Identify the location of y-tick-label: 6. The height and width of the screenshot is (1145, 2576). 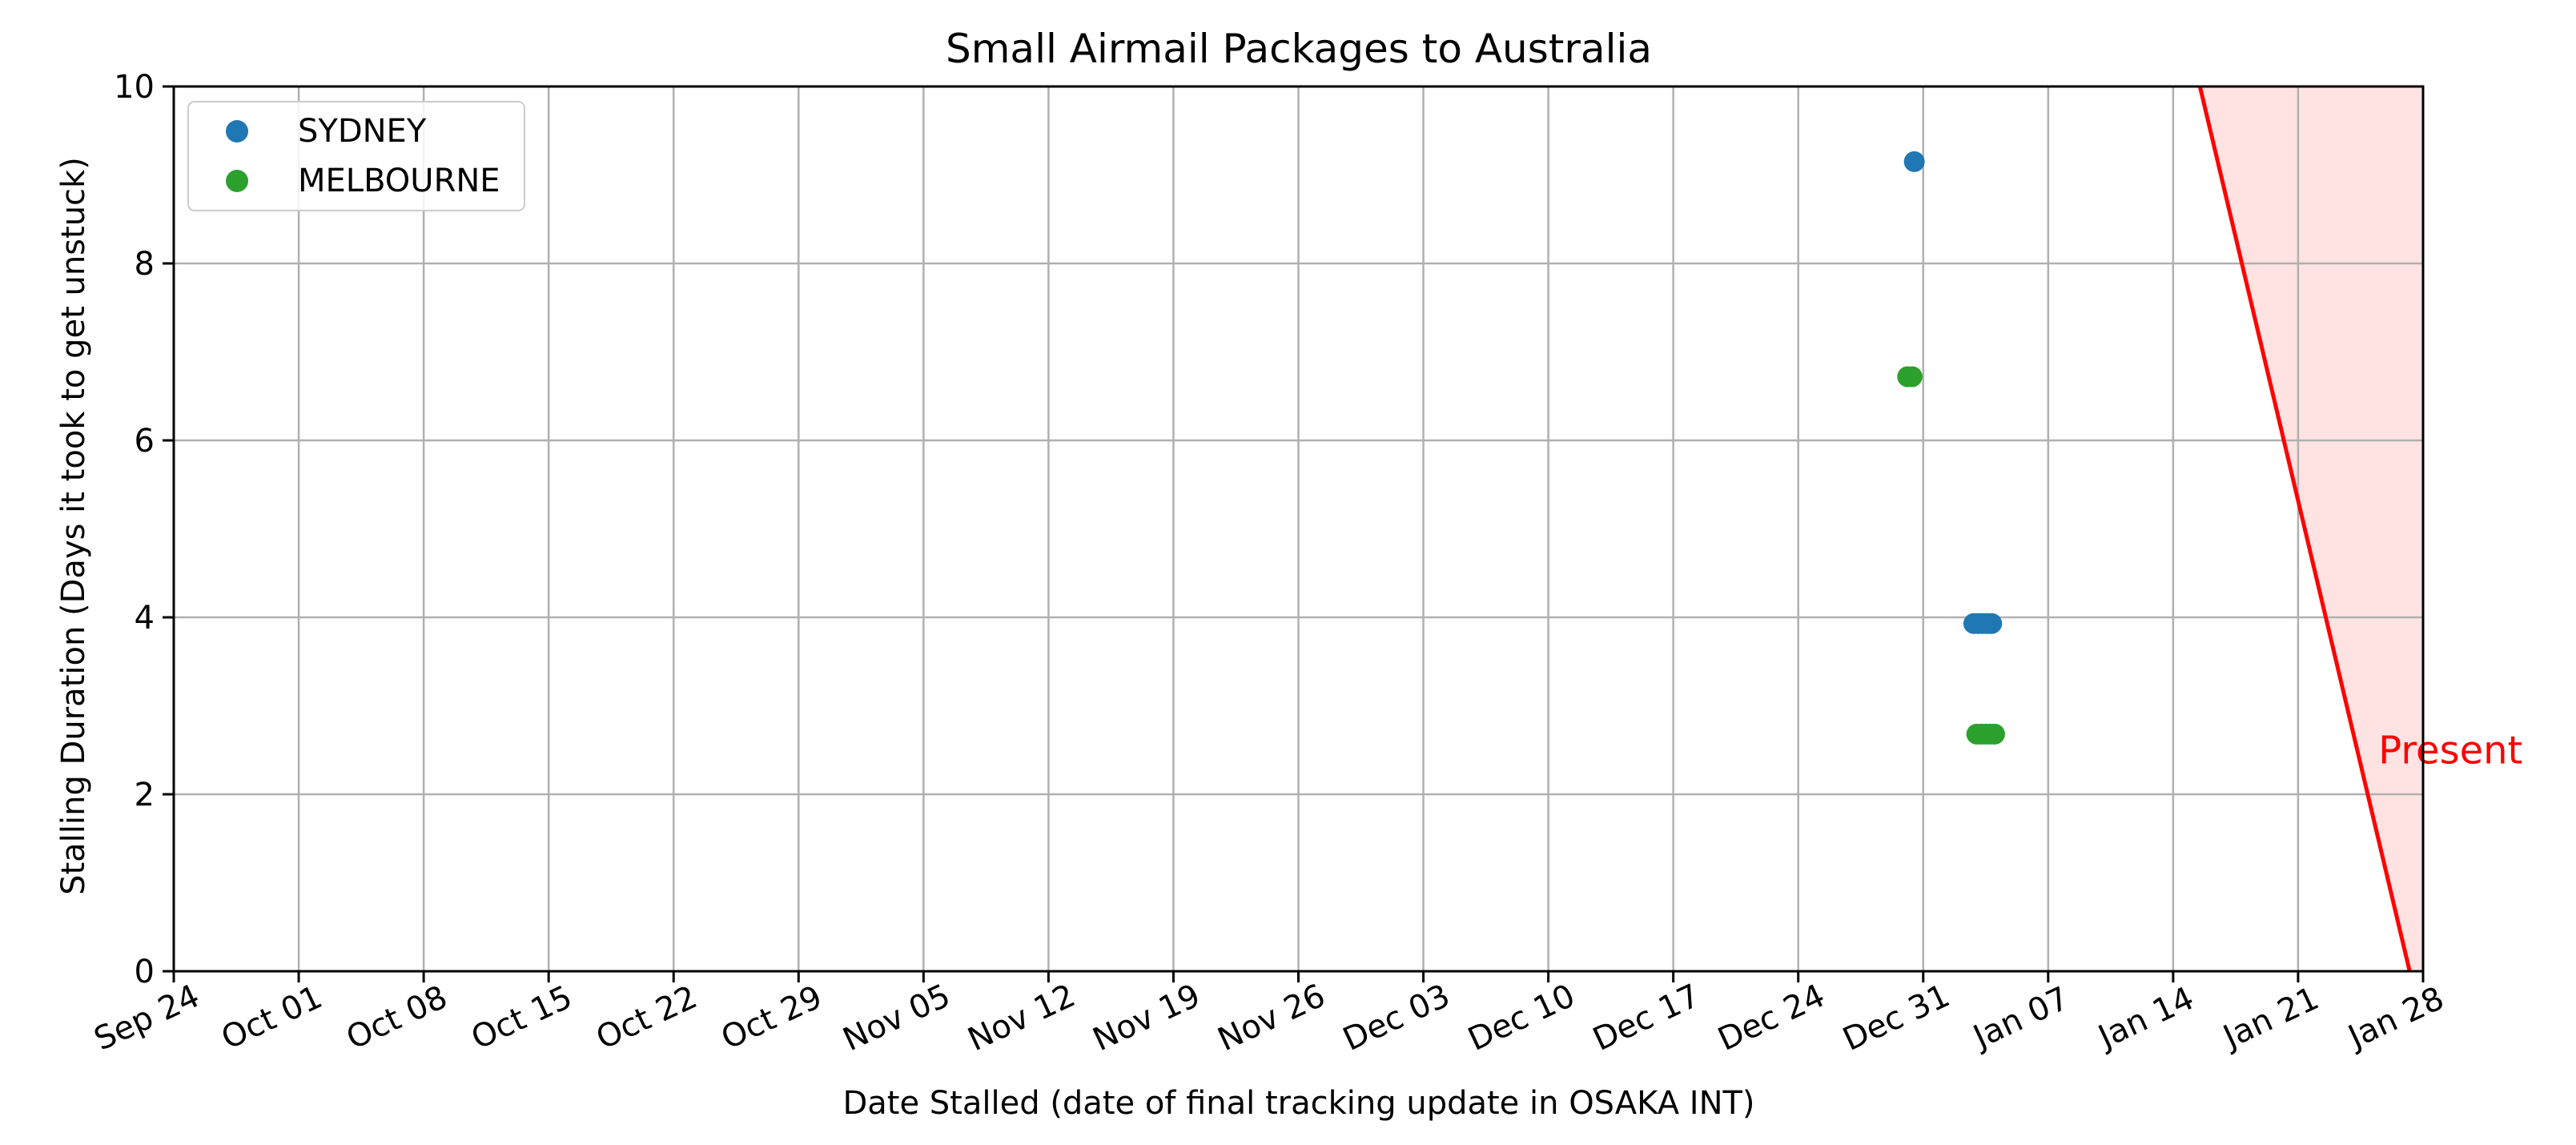
(145, 442).